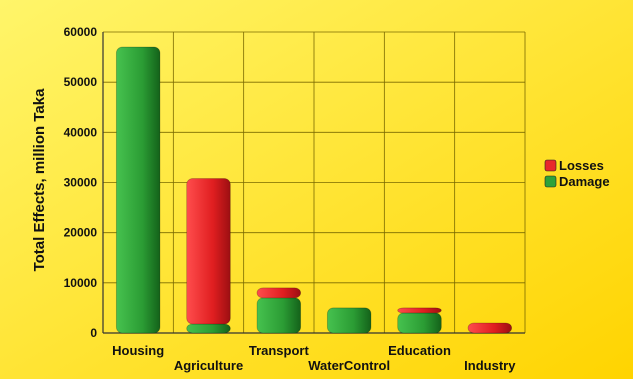 The image size is (633, 379). What do you see at coordinates (279, 350) in the screenshot?
I see `x-tick-label: Transport` at bounding box center [279, 350].